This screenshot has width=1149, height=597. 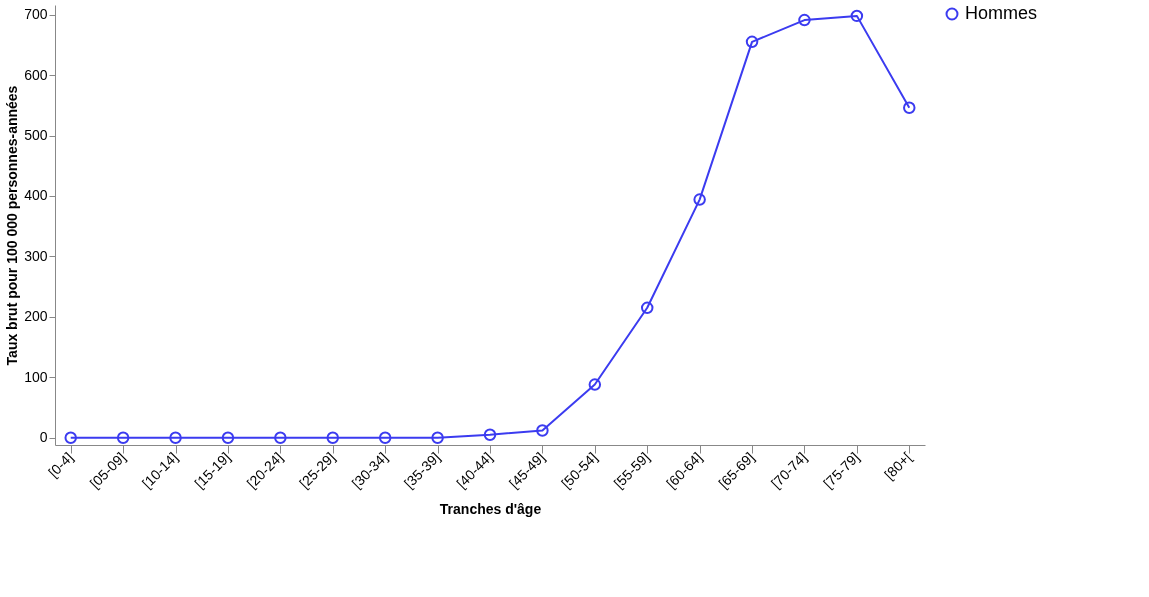 I want to click on y-tick-label: 0, so click(x=43, y=437).